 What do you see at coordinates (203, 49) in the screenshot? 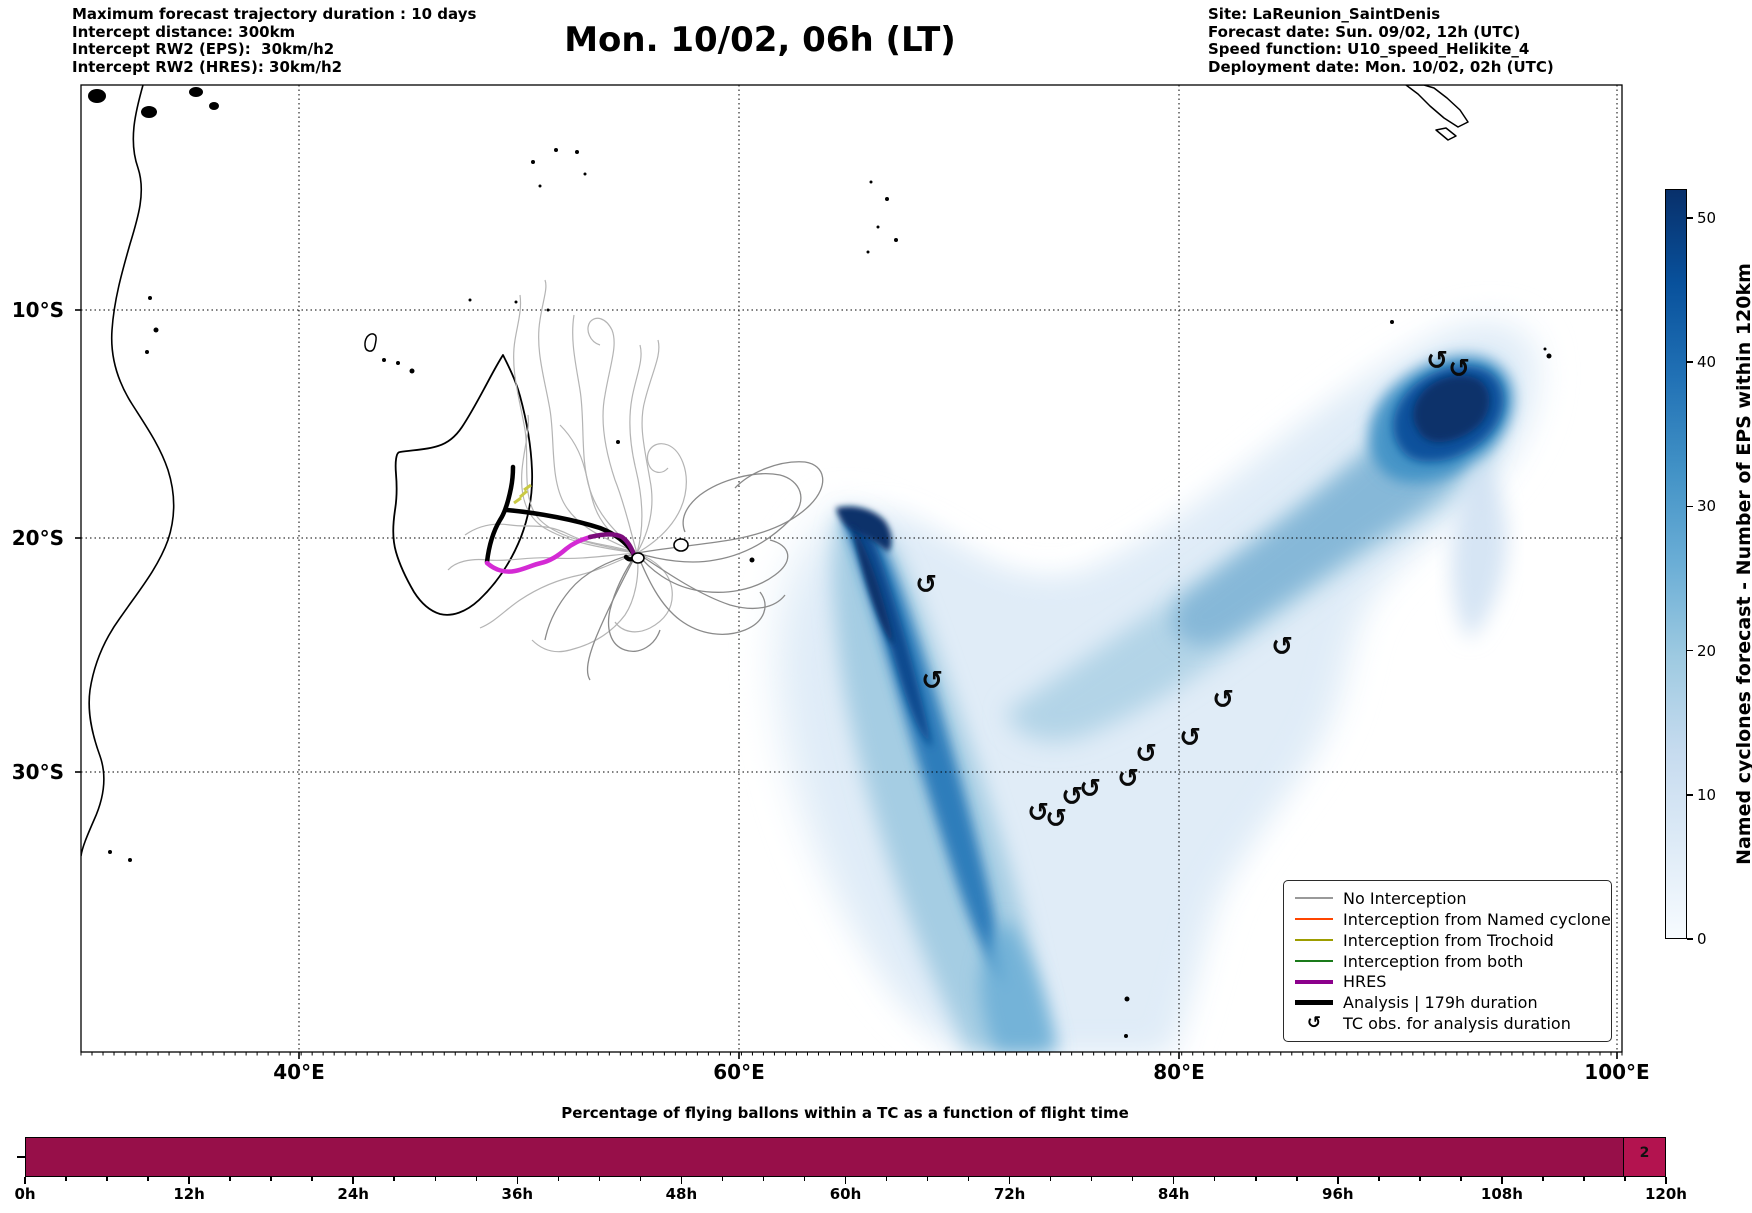
I see `header-left-line: Intercept RW2 (EPS): 30km/h2` at bounding box center [203, 49].